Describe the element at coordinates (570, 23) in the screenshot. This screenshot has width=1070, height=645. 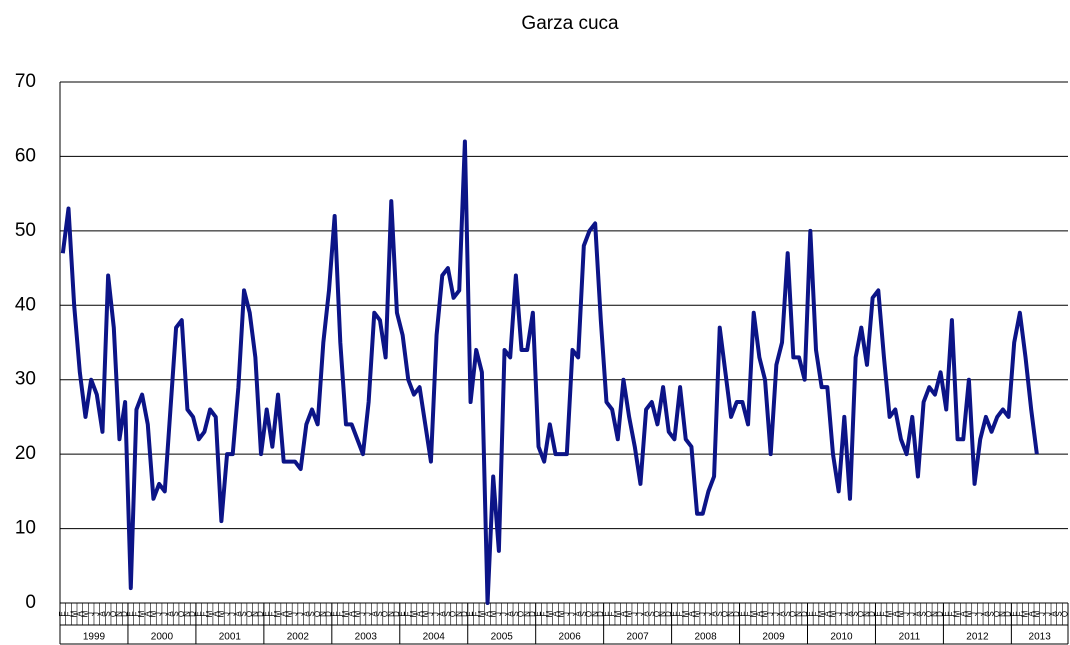
I see `chart-title: Garza cuca` at that location.